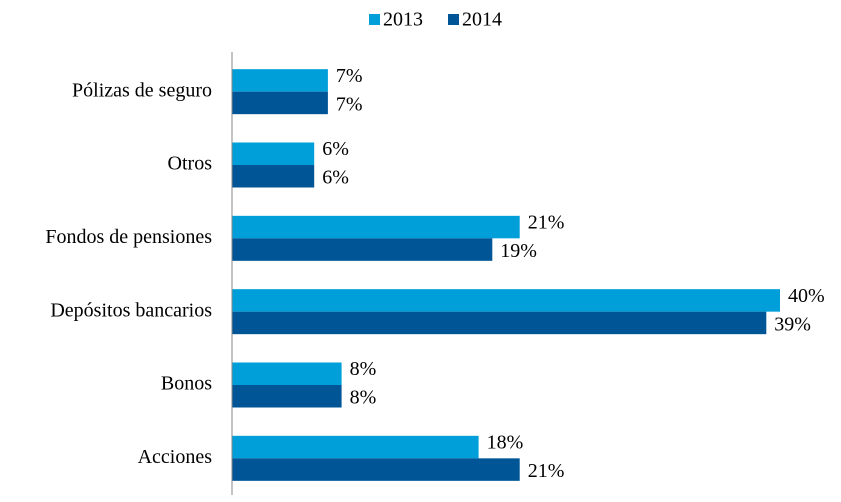 The image size is (841, 502). I want to click on category-label: Depósitos bancarios, so click(131, 310).